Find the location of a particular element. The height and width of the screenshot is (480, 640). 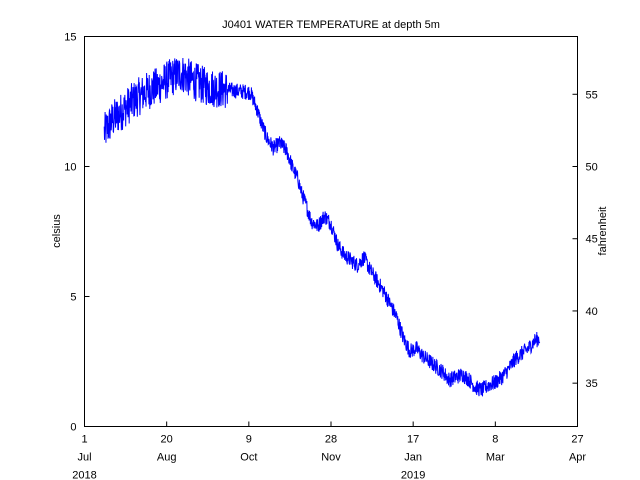

y-axis-label-fahrenheit: fahrenheit is located at coordinates (603, 231).